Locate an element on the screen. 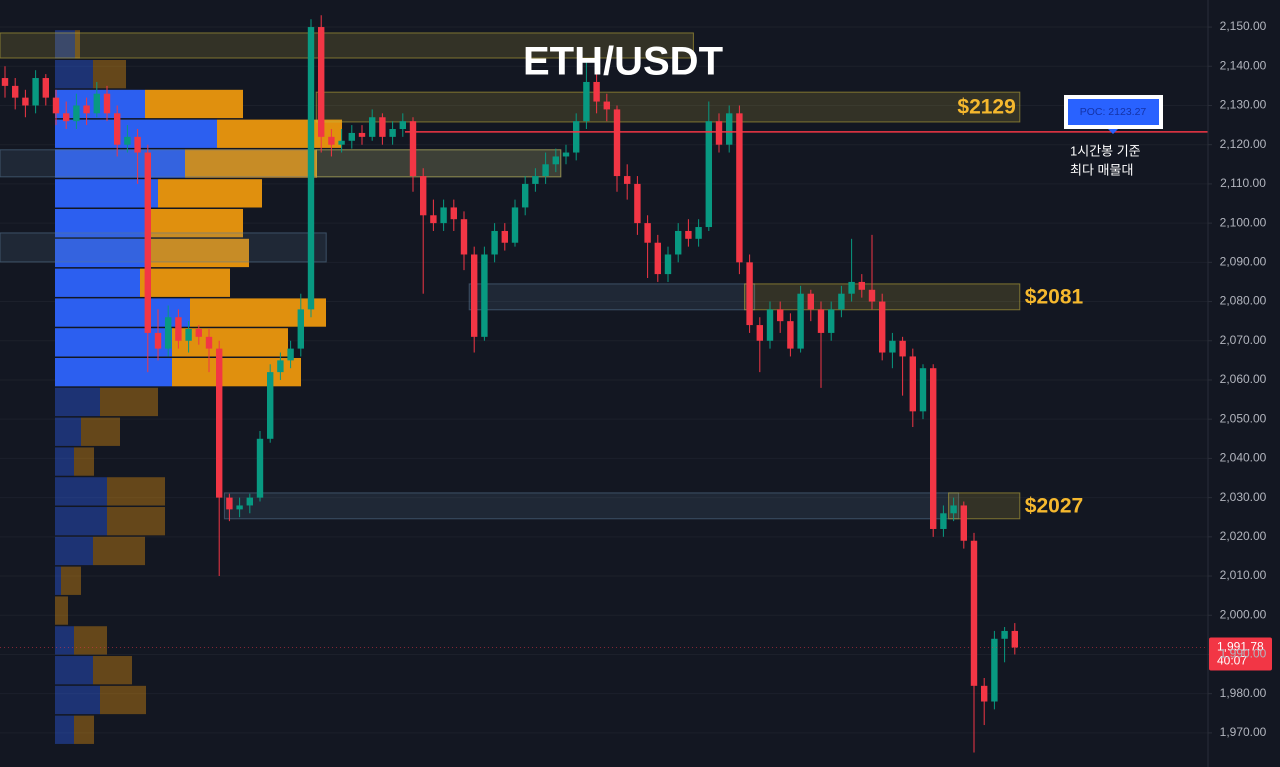  y-tick-label: 2,050.00 is located at coordinates (1243, 418).